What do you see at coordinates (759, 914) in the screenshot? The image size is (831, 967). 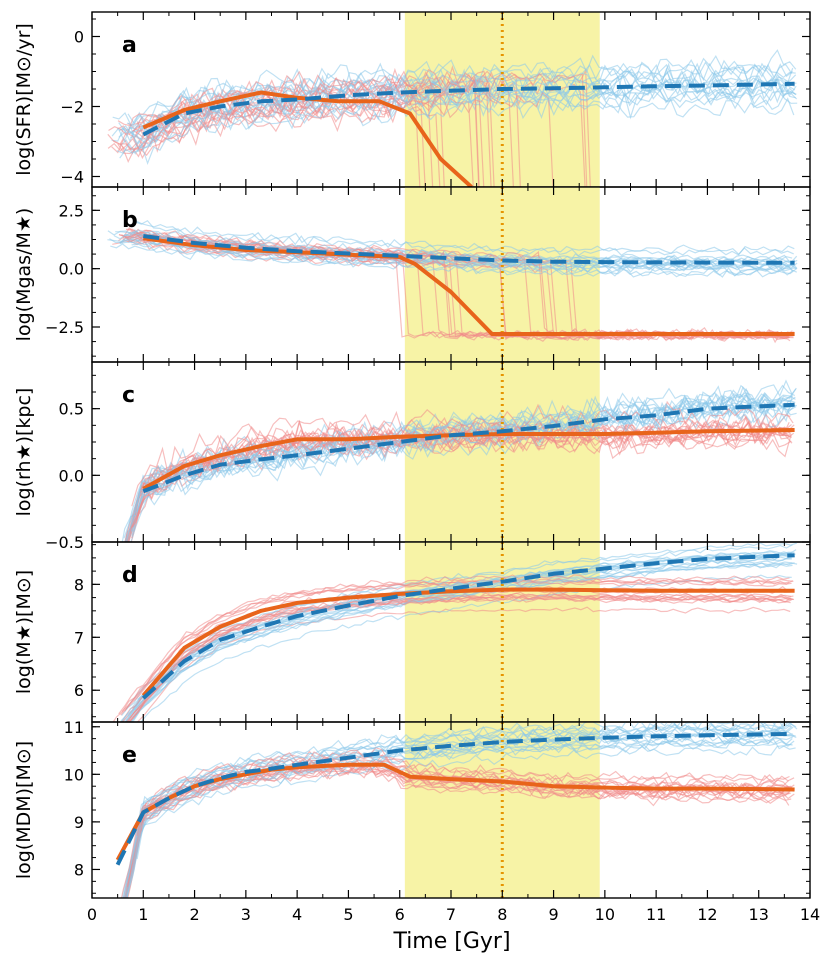 I see `x-tick-label: 13` at bounding box center [759, 914].